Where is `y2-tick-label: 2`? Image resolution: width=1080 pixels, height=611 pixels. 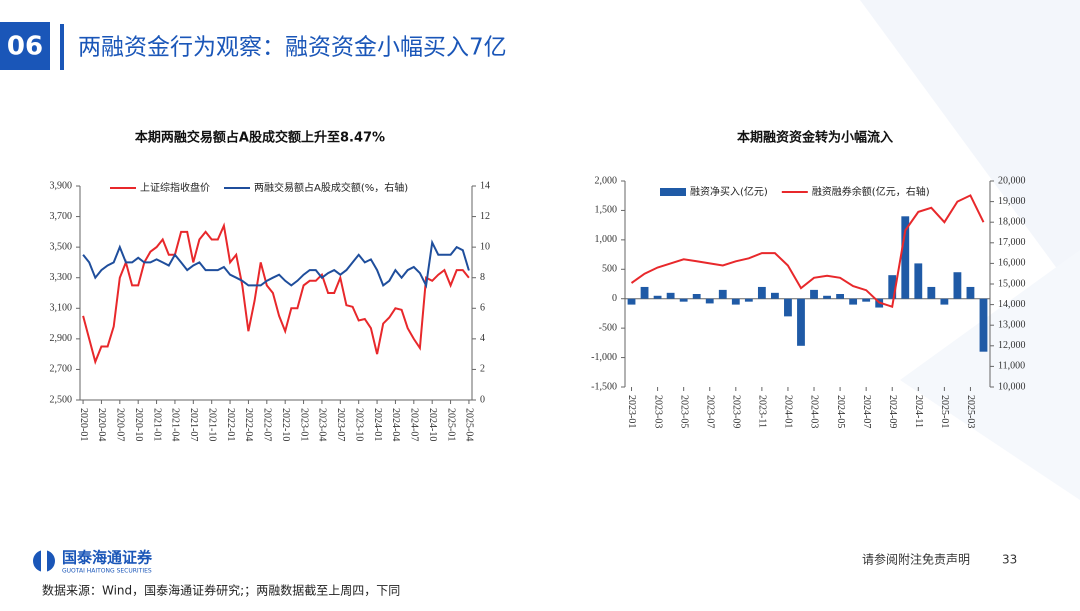
y2-tick-label: 2 is located at coordinates (482, 369).